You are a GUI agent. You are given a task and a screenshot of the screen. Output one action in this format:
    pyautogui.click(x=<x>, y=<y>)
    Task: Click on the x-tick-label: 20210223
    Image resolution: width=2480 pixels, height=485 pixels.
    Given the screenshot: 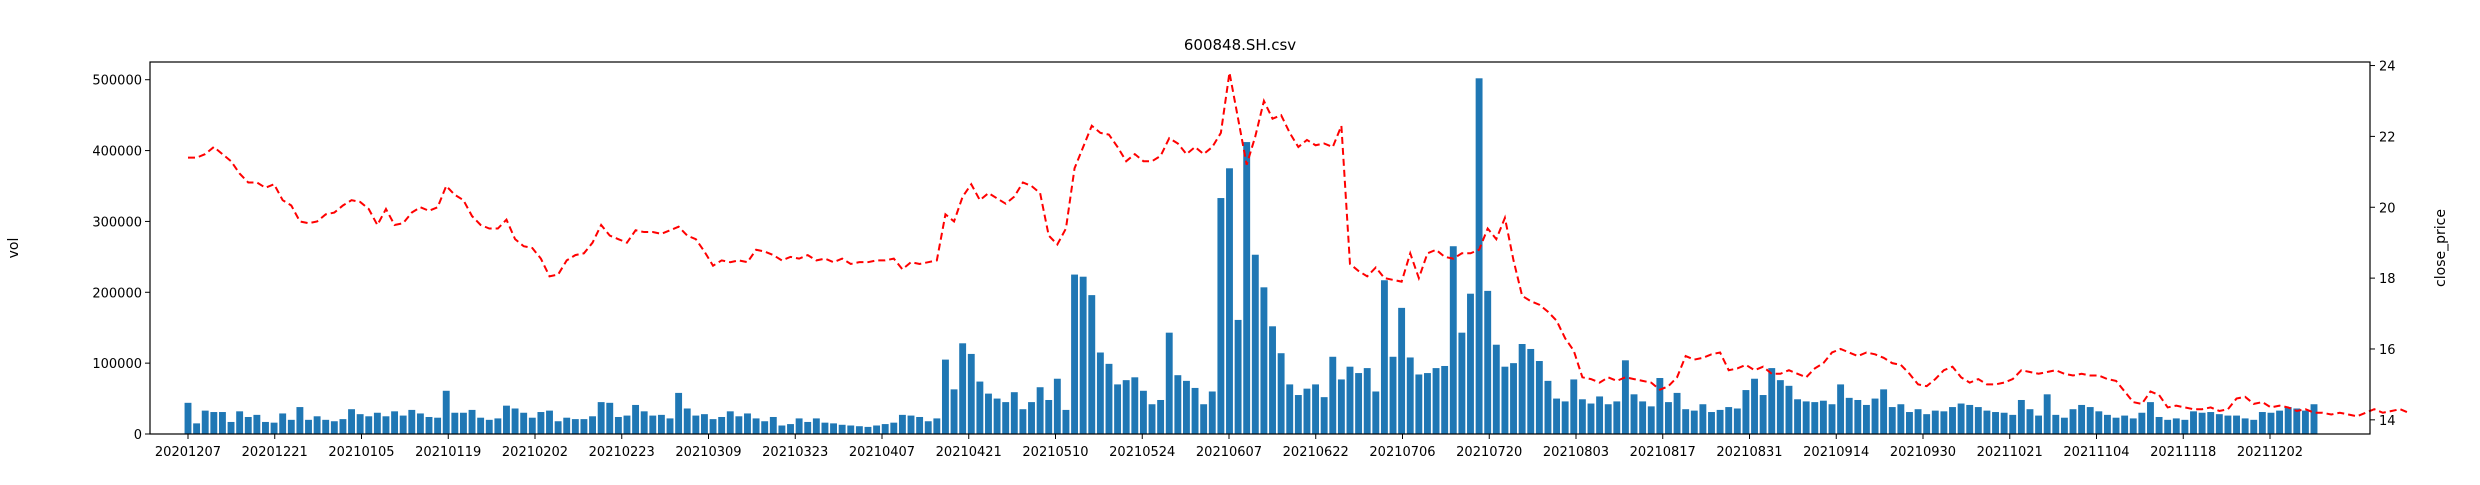 What is the action you would take?
    pyautogui.click(x=622, y=452)
    